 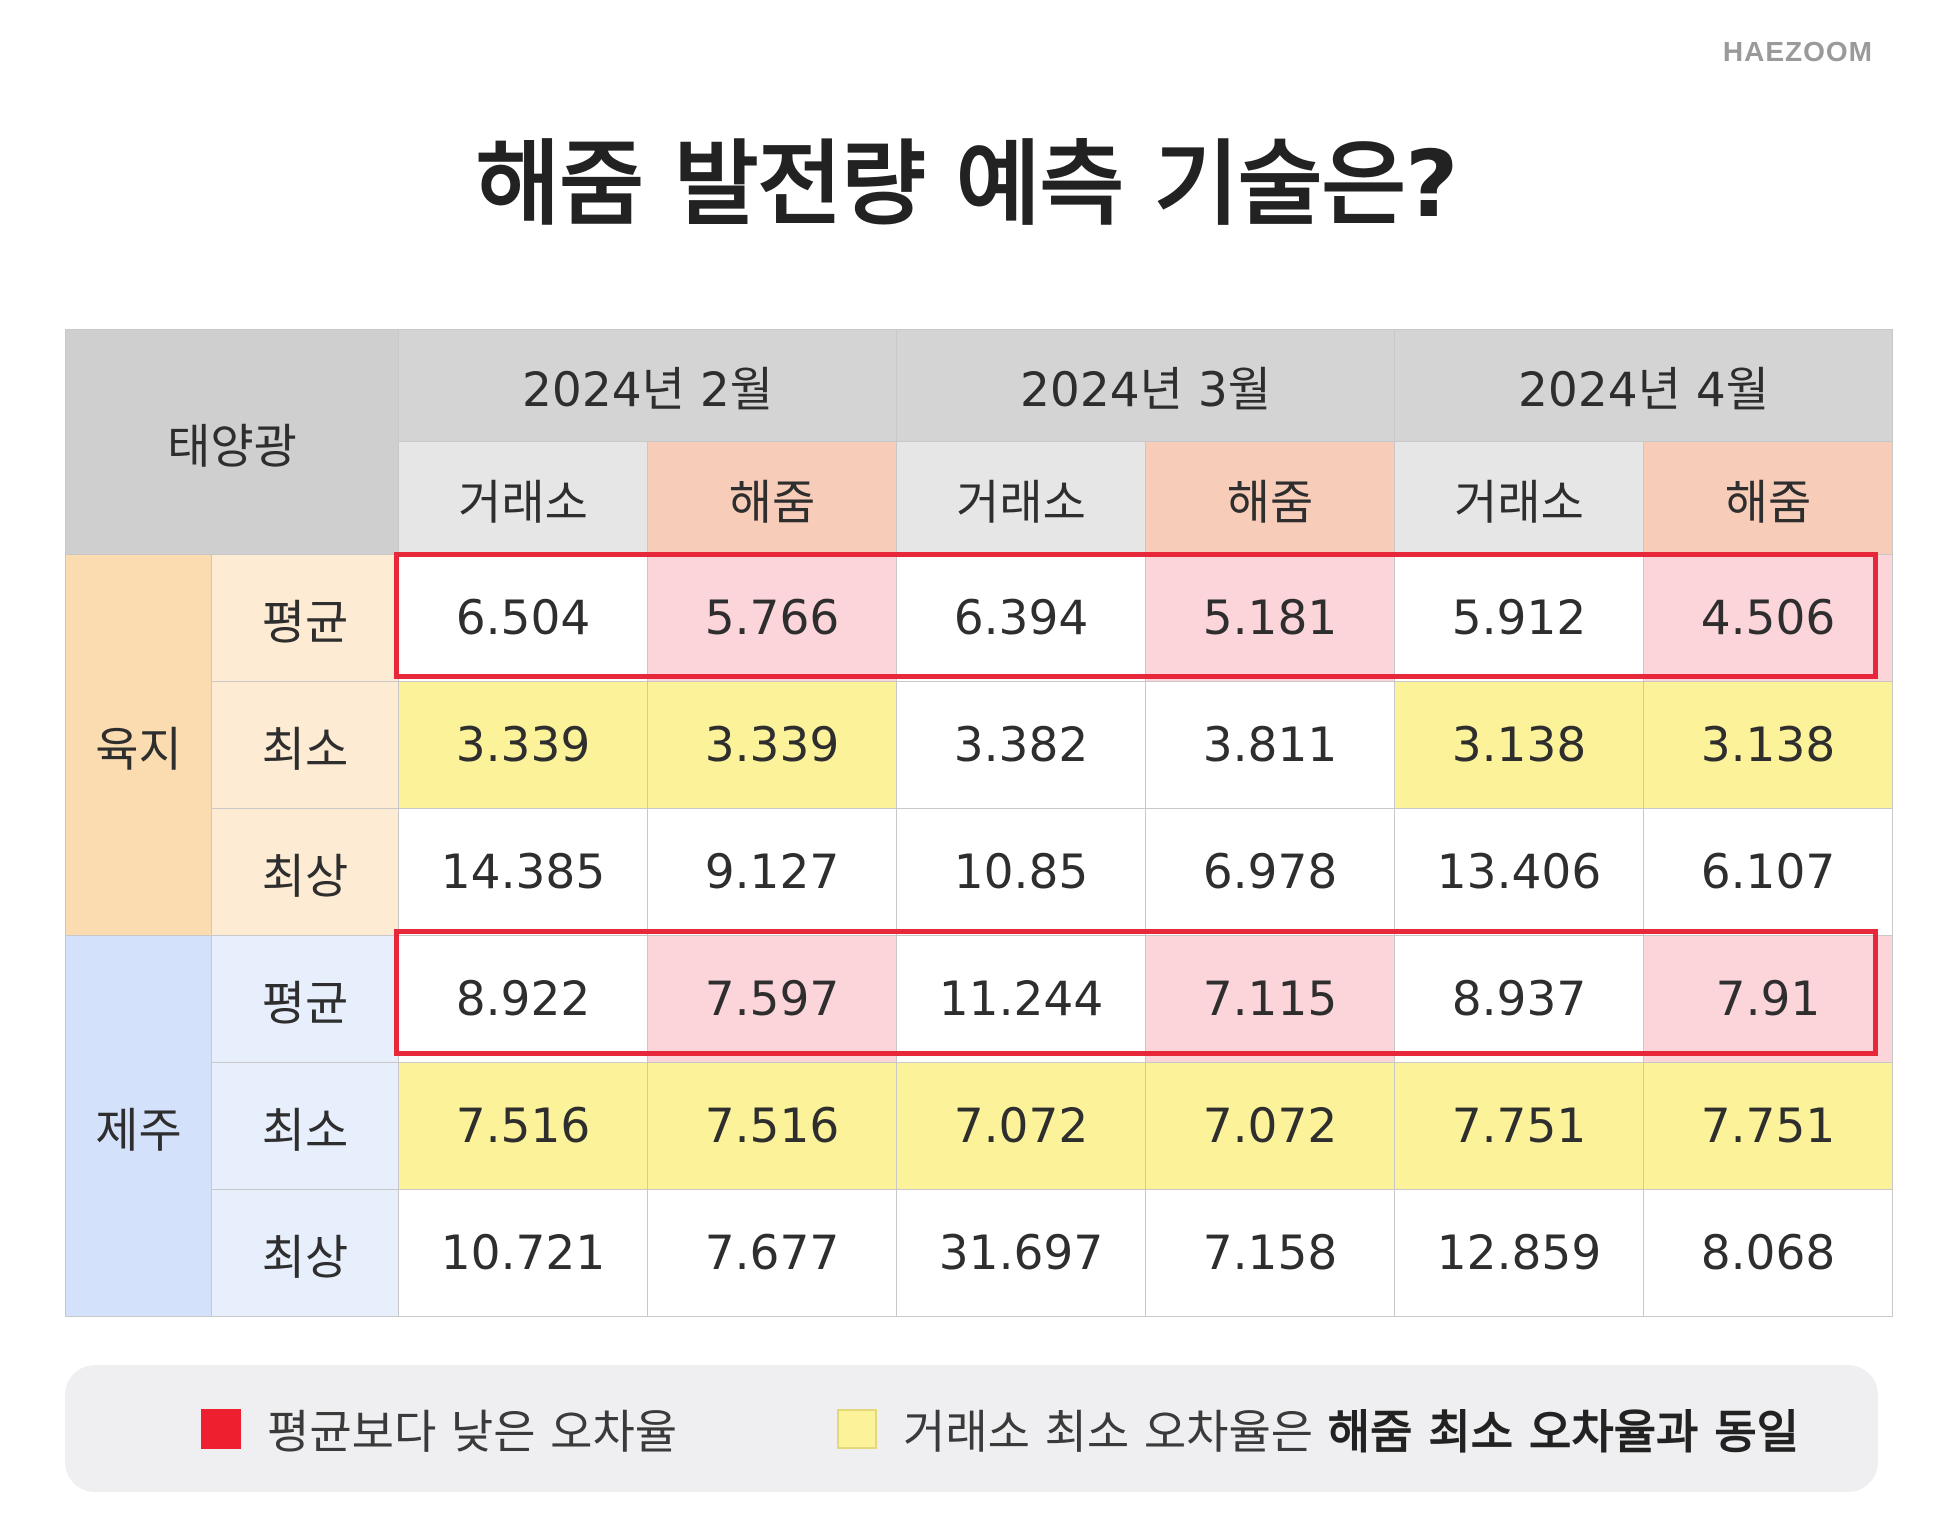 I want to click on value-cell: 9.127, so click(x=772, y=872).